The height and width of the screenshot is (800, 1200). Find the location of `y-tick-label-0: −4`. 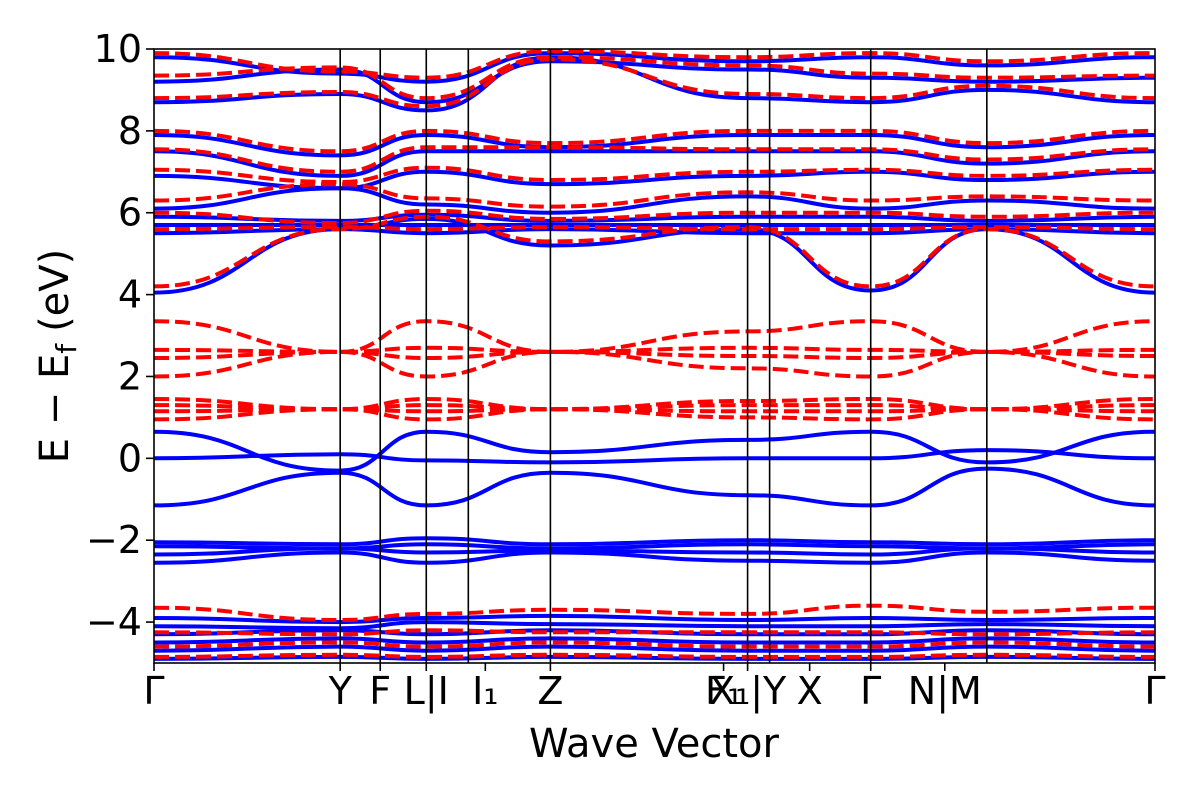

y-tick-label-0: −4 is located at coordinates (114, 622).